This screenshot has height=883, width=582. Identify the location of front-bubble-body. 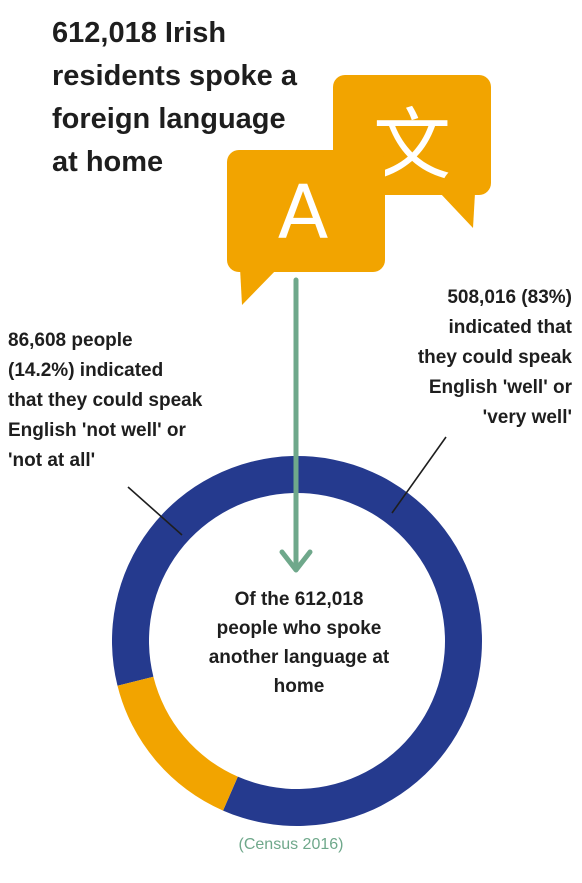
(306, 211).